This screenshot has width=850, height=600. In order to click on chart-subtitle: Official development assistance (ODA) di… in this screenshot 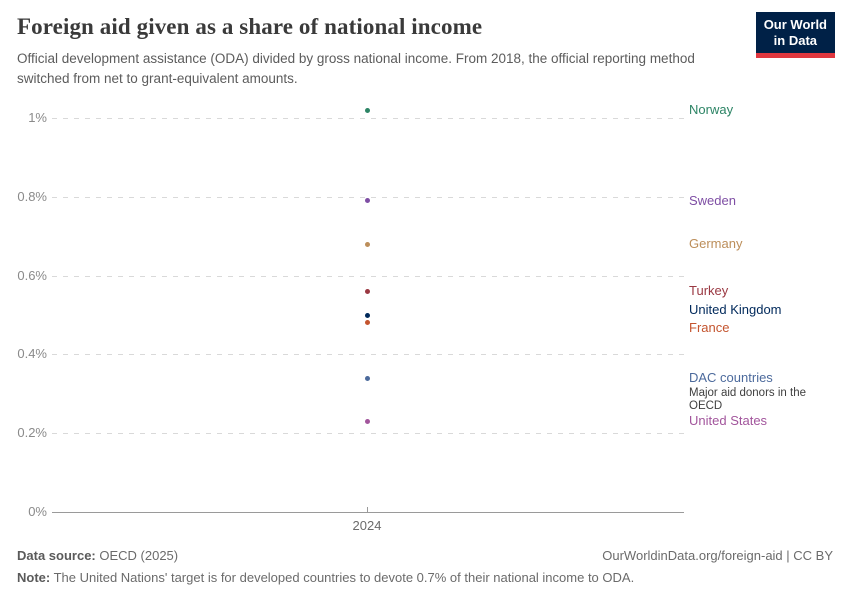, I will do `click(356, 68)`.